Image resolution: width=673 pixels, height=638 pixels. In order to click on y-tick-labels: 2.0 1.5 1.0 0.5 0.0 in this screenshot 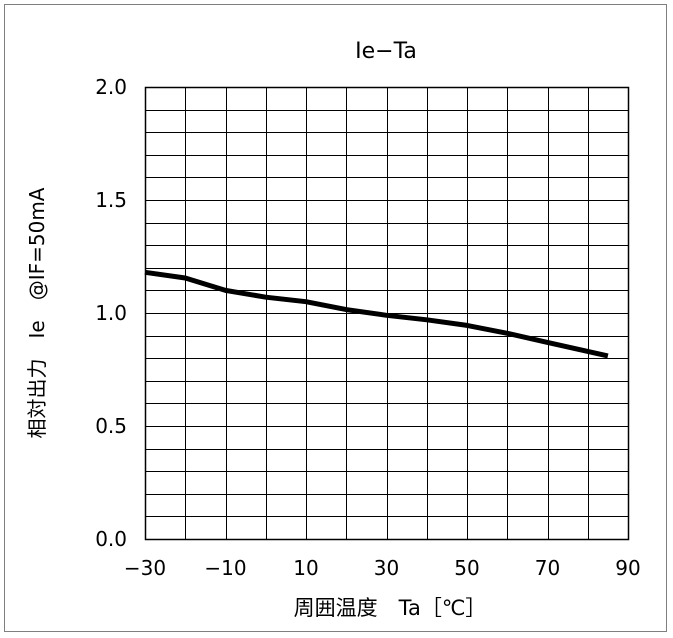, I will do `click(111, 313)`.